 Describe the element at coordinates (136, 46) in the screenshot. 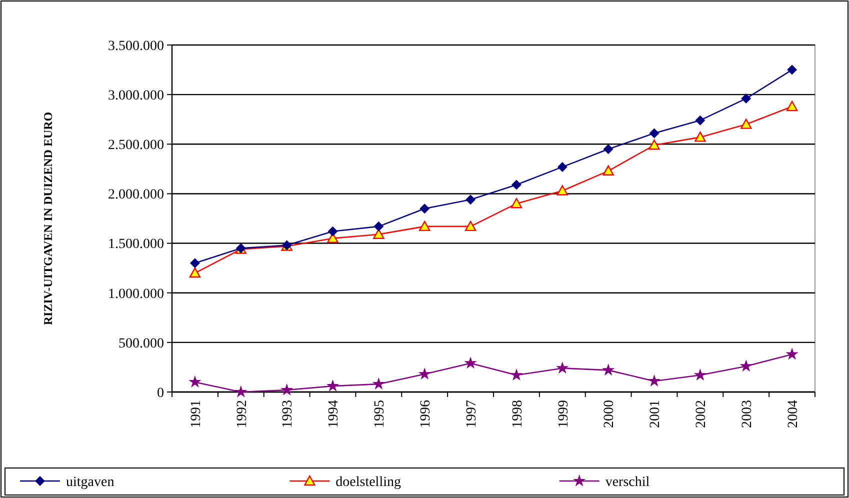

I see `y-tick-label: 3.500.000` at that location.